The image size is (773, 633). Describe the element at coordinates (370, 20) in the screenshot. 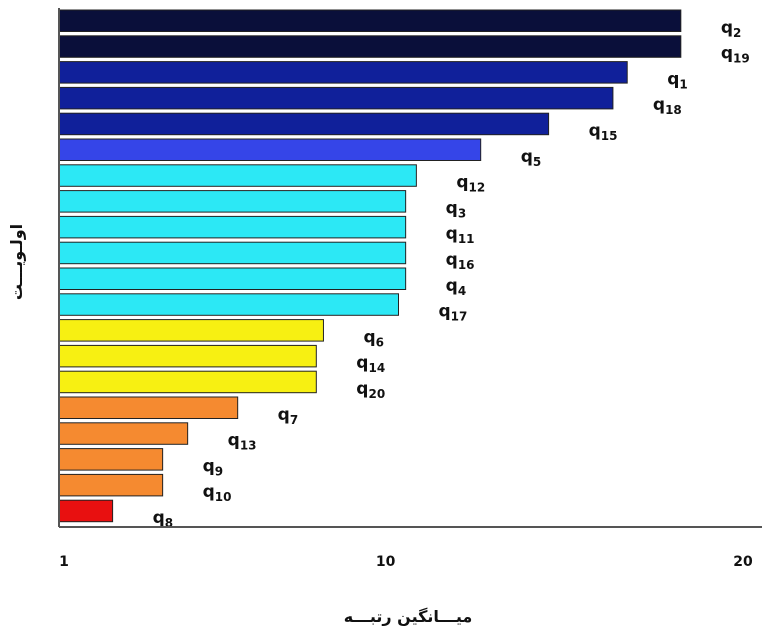

I see `bar-q2` at that location.